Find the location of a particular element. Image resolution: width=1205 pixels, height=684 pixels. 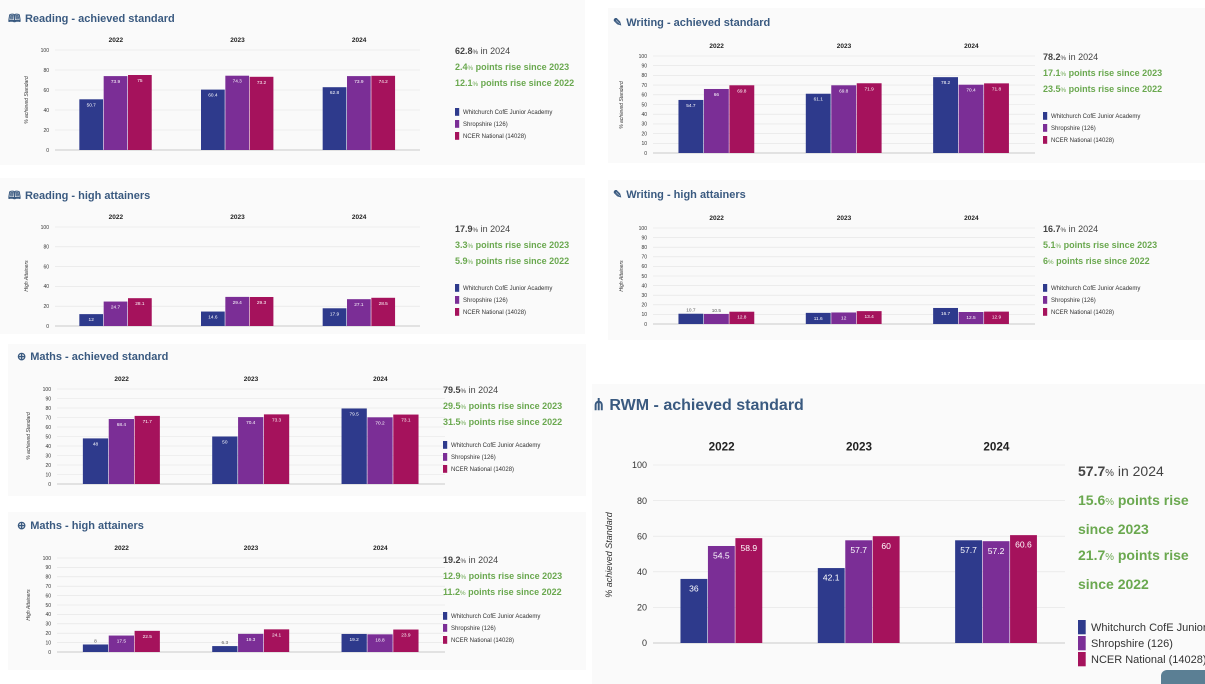

legend-label: Whitchurch CofE Junior Academy is located at coordinates (507, 289).